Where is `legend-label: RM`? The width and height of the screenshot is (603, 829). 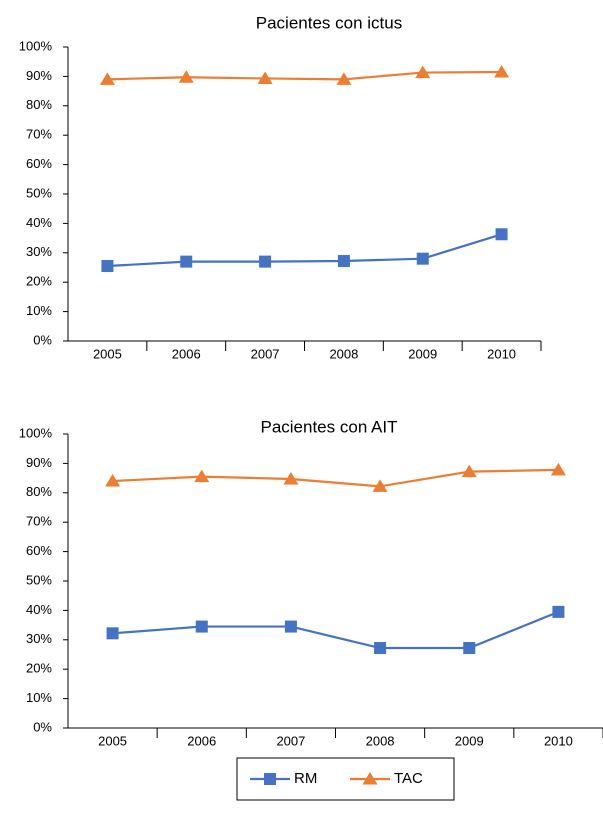
legend-label: RM is located at coordinates (305, 778).